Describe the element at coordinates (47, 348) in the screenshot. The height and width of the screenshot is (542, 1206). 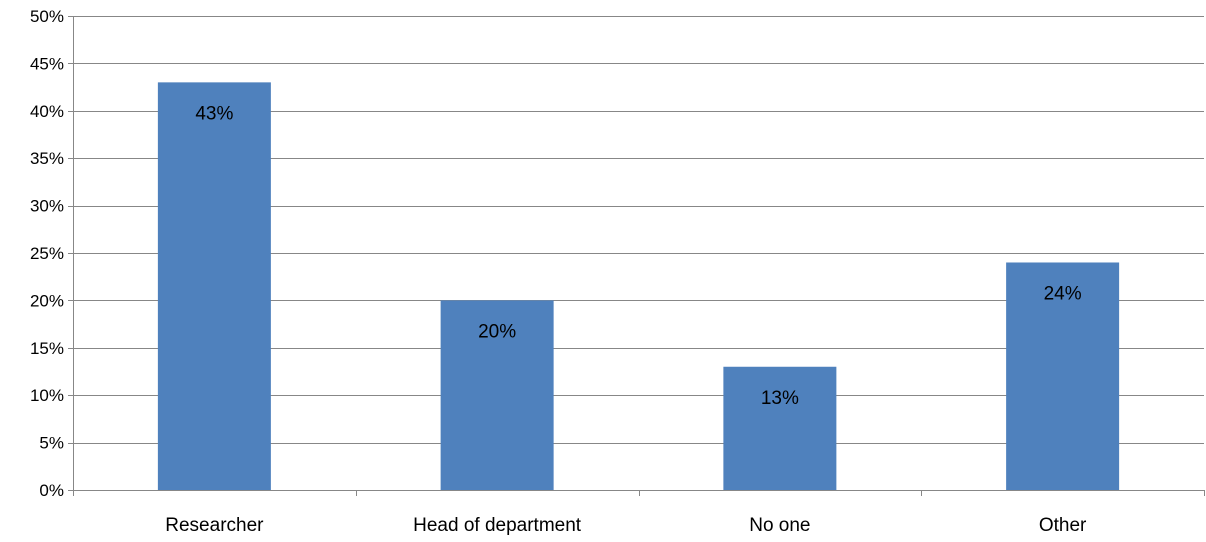
I see `y-tick-label: 15%` at that location.